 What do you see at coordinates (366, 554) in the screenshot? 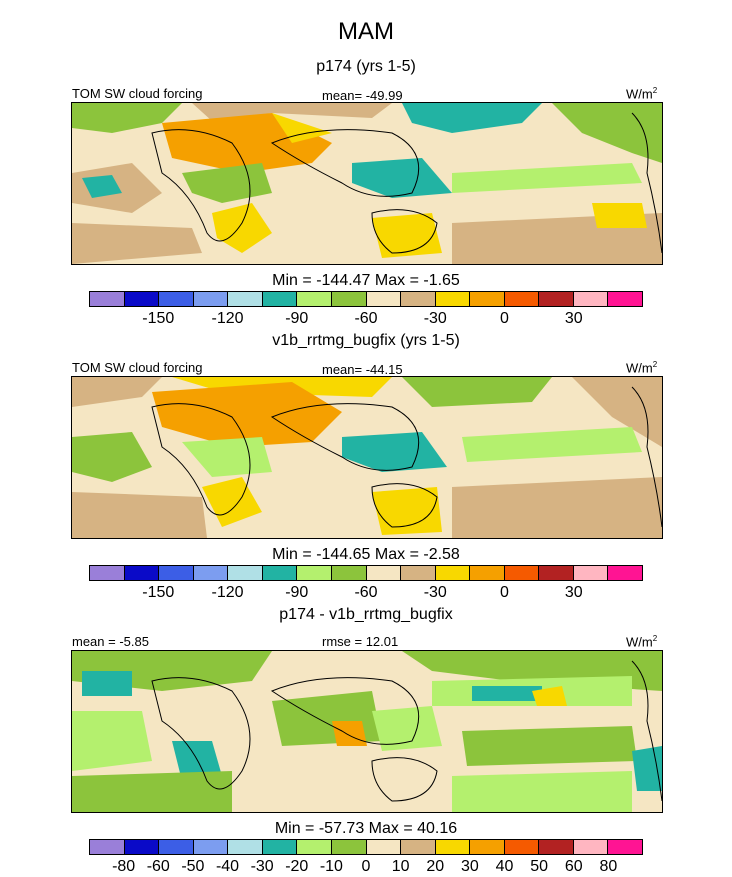
I see `panel2-minmax: Min = -144.65 Max = -2.58` at bounding box center [366, 554].